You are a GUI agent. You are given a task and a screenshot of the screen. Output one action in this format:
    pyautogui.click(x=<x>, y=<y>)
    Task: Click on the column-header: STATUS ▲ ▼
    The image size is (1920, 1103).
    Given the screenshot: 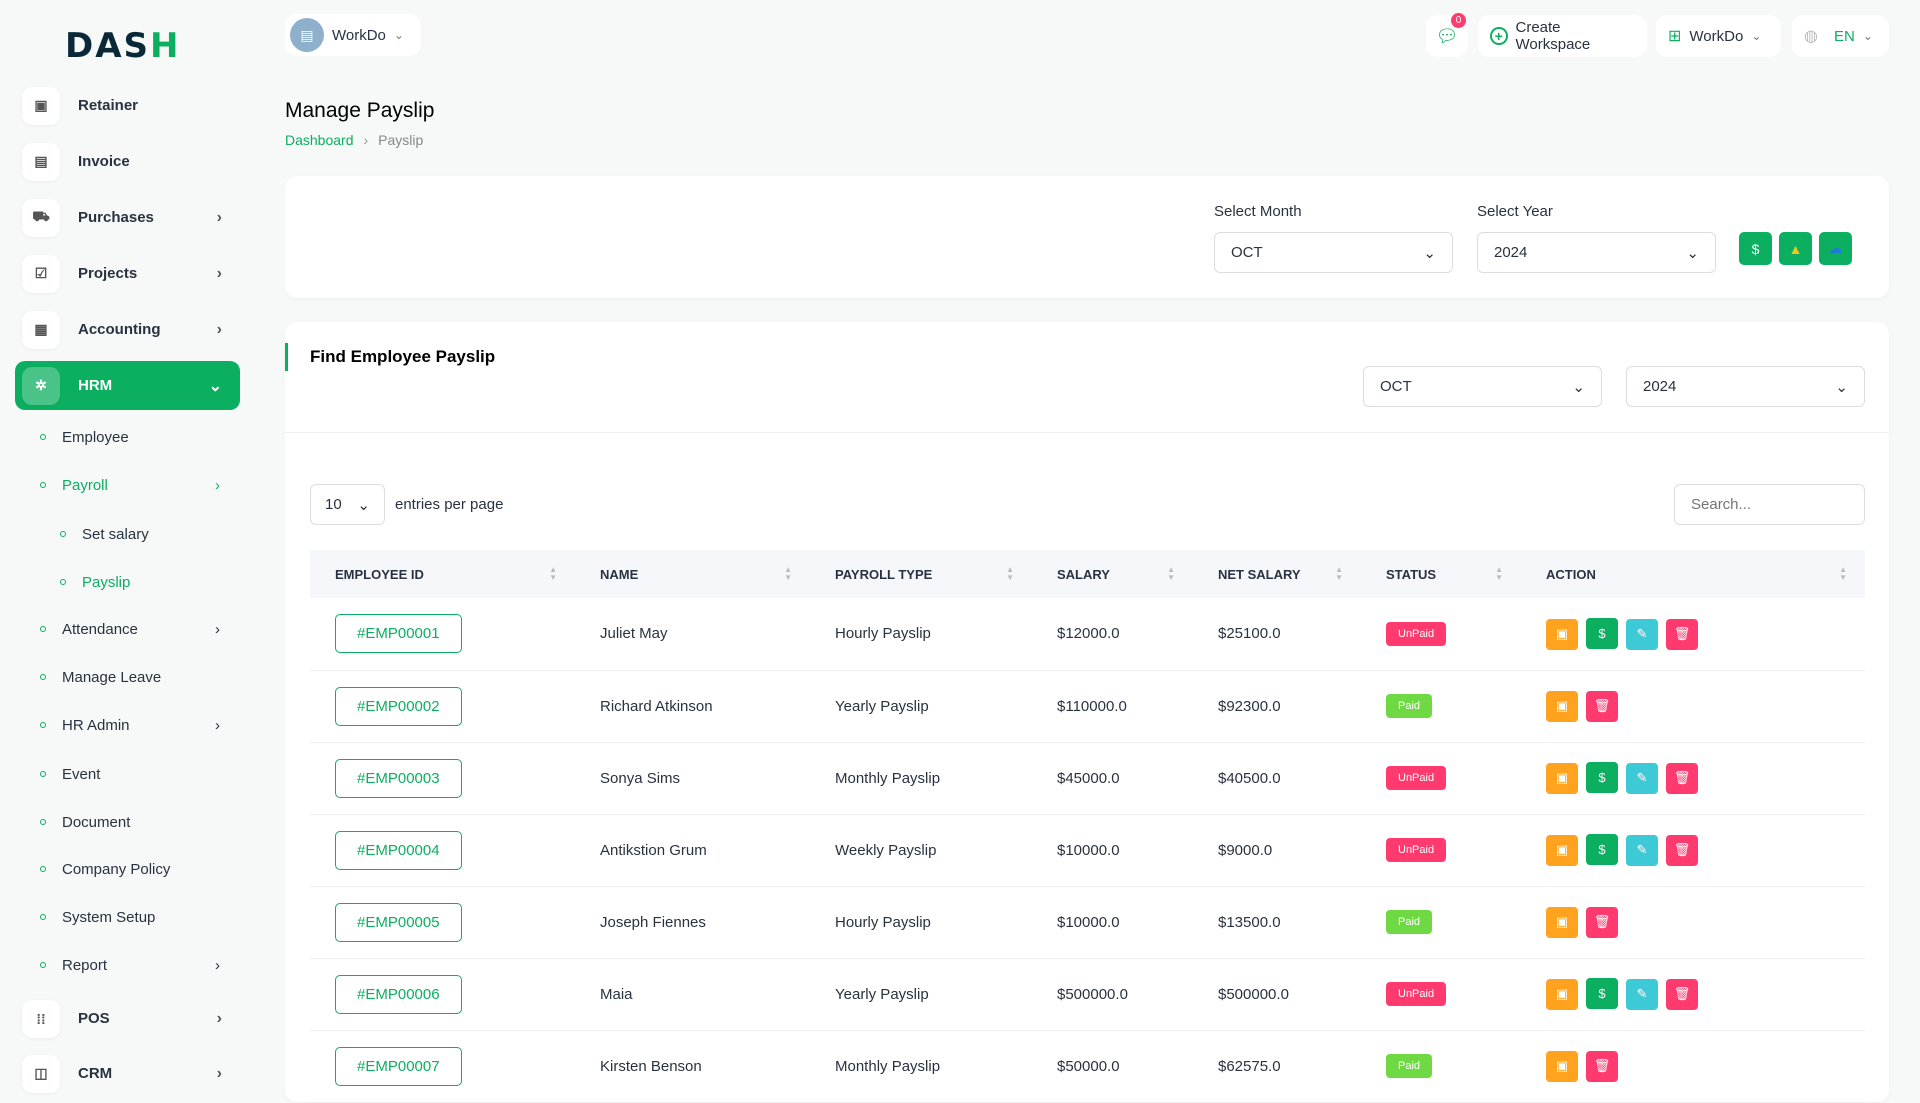 What is the action you would take?
    pyautogui.click(x=1441, y=574)
    